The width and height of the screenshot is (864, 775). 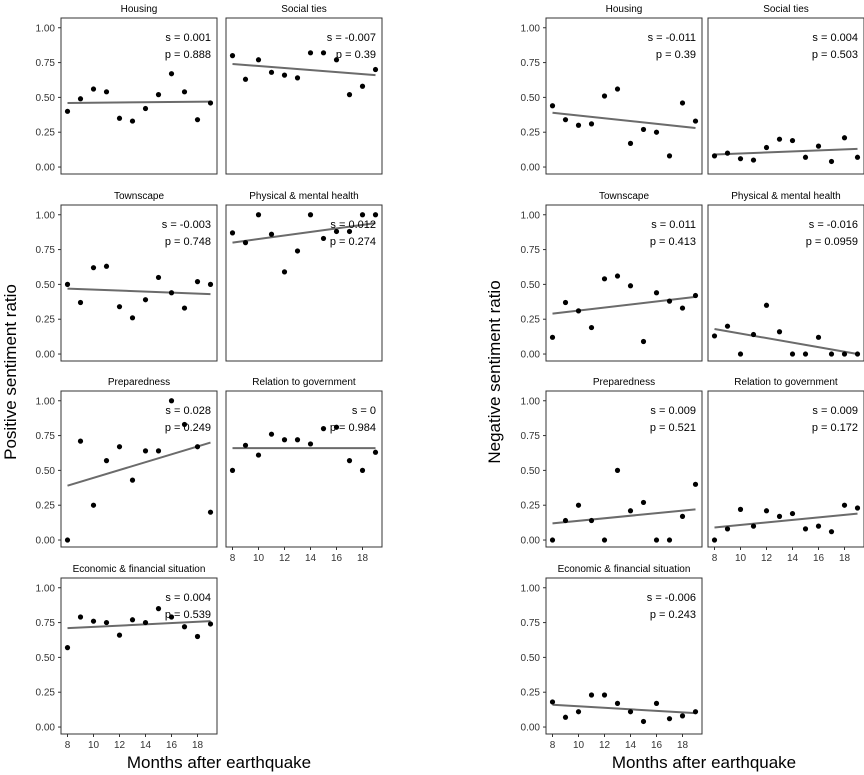 What do you see at coordinates (673, 225) in the screenshot?
I see `slope-label: s = 0.011` at bounding box center [673, 225].